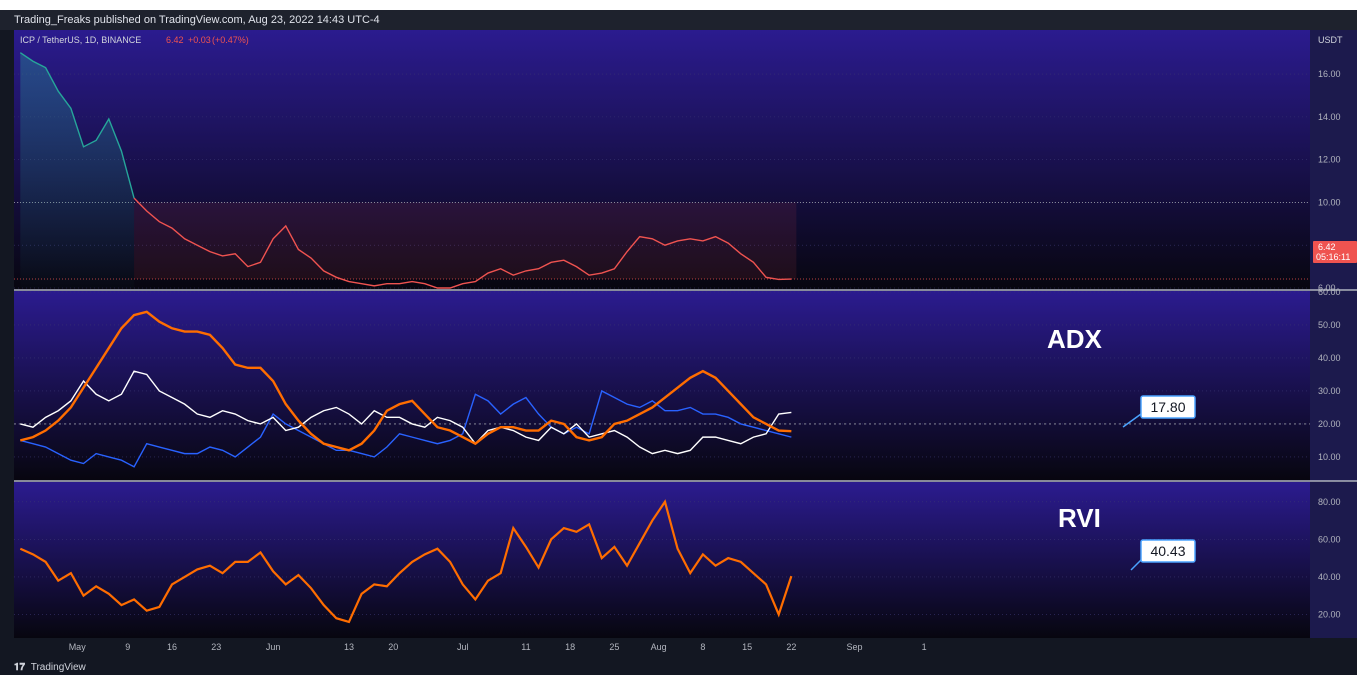  I want to click on price-label-box, so click(1335, 252).